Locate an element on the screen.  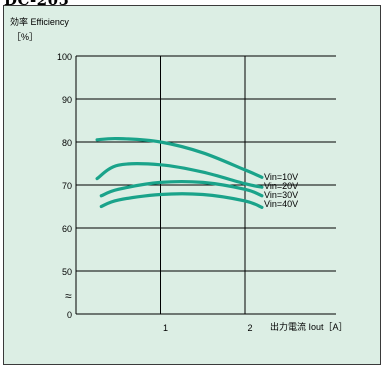
y-tick-label-90: 90 is located at coordinates (67, 100).